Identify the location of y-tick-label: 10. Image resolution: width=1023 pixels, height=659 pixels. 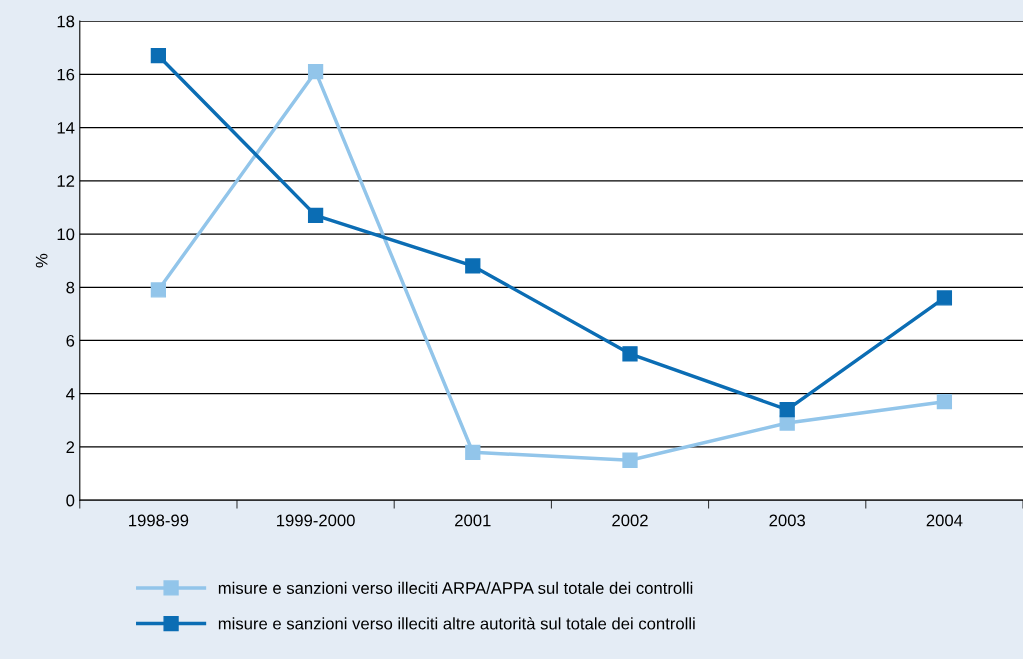
(66, 234).